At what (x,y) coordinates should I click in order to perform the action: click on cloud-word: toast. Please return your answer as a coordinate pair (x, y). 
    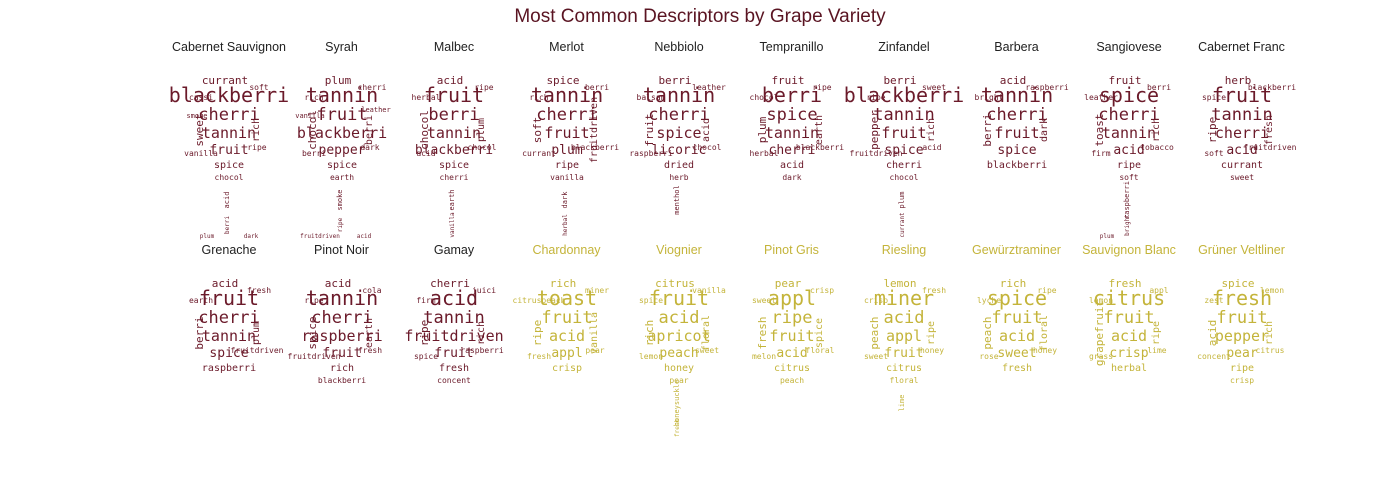
    Looking at the image, I should click on (1099, 129).